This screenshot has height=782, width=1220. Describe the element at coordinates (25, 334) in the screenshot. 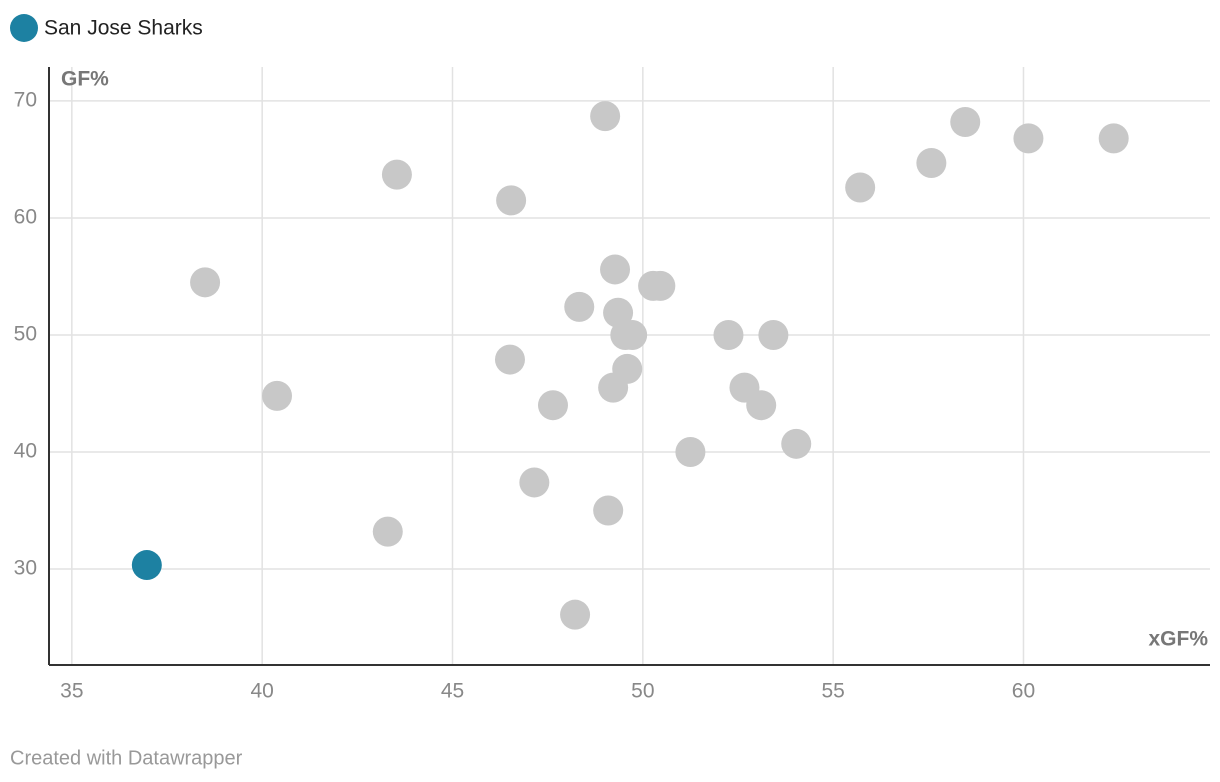

I see `y-tick-label: 50` at that location.